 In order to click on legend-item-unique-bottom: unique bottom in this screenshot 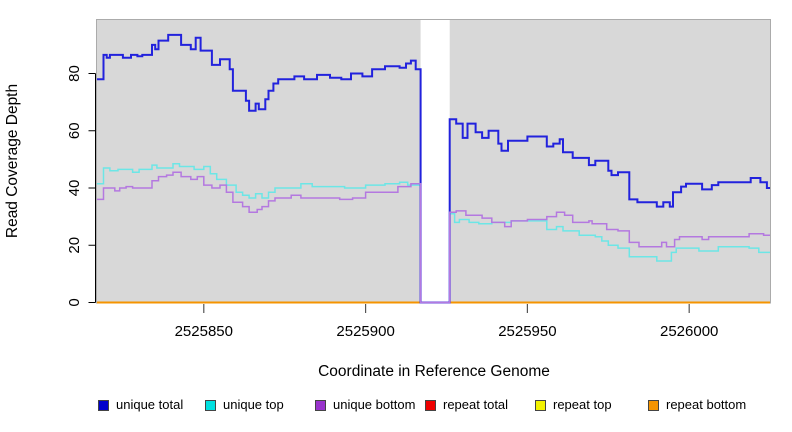, I will do `click(365, 405)`.